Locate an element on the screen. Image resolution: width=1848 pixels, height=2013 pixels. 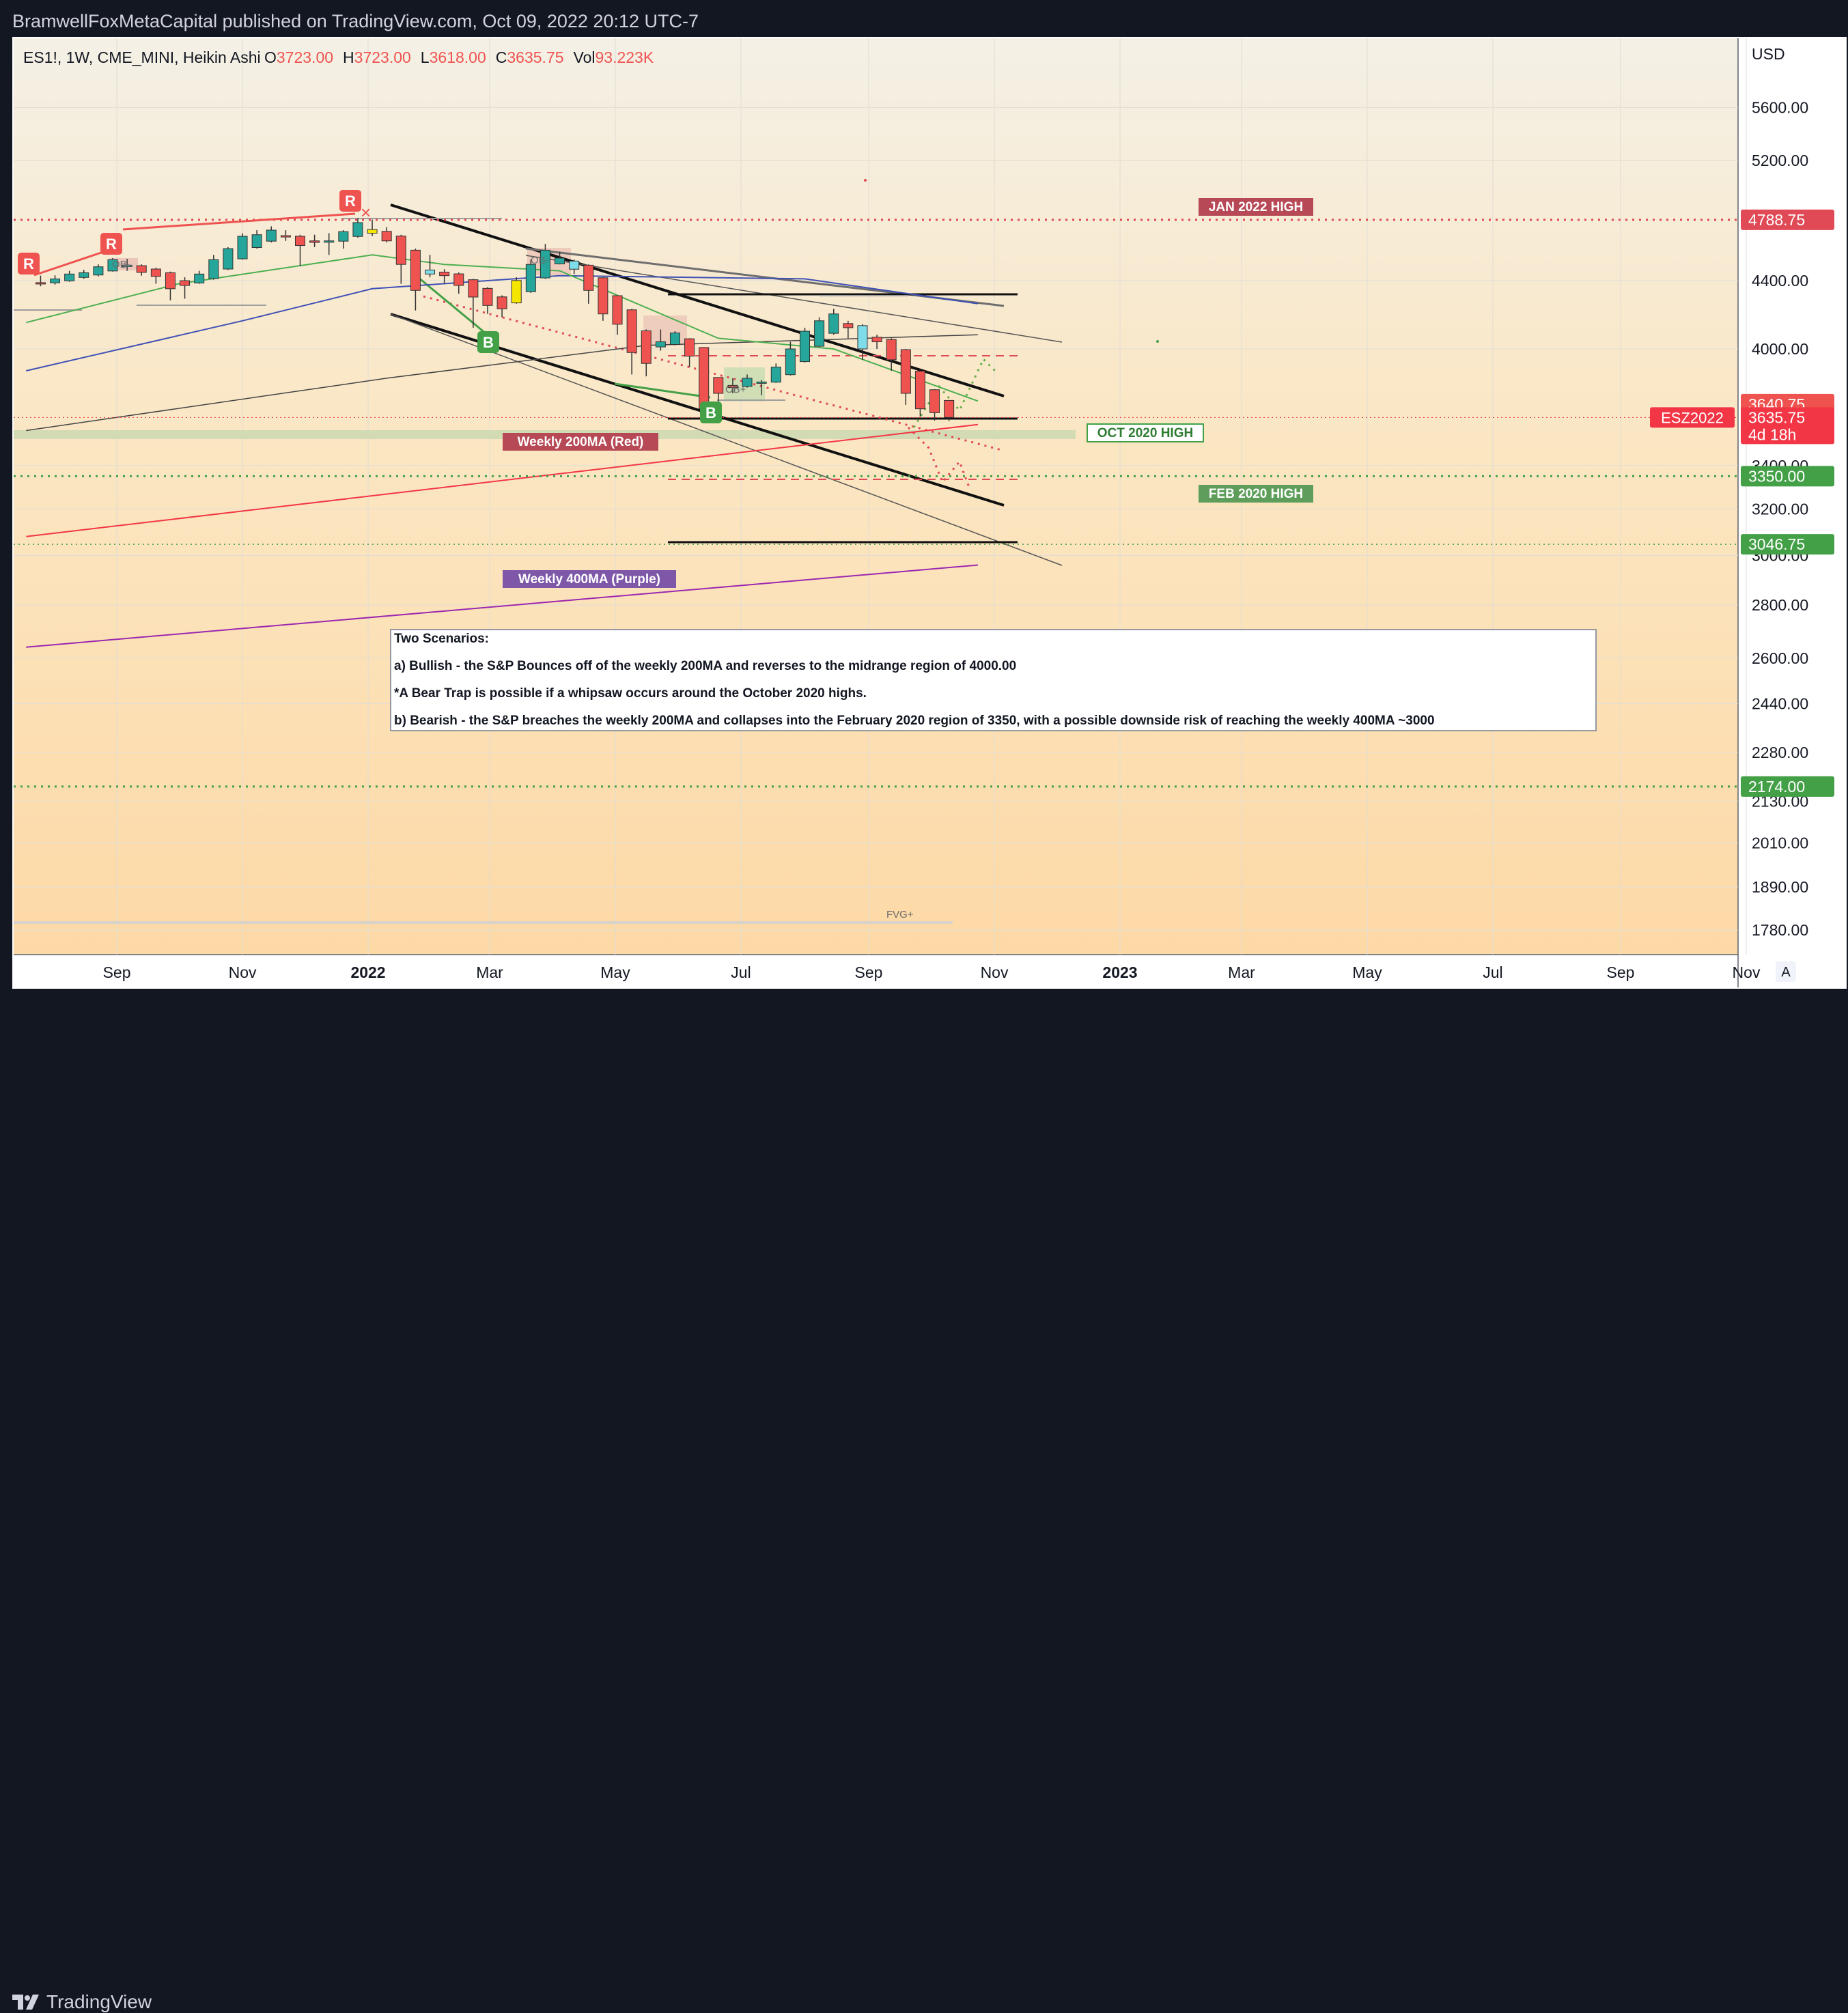
ma-long-line is located at coordinates (502, 383).